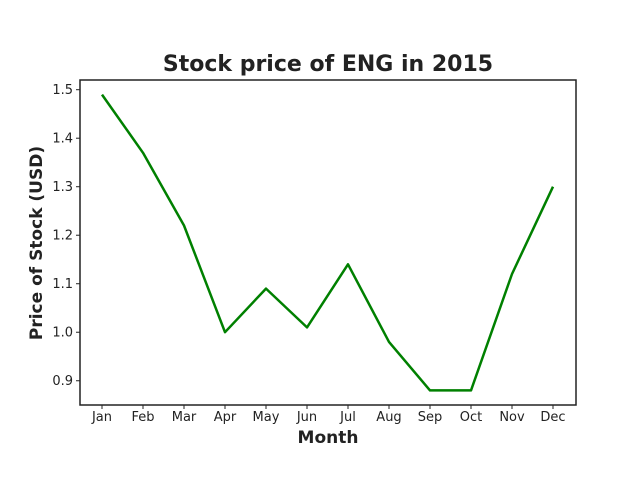  Describe the element at coordinates (62, 90) in the screenshot. I see `y-tick-label: 1.5` at that location.